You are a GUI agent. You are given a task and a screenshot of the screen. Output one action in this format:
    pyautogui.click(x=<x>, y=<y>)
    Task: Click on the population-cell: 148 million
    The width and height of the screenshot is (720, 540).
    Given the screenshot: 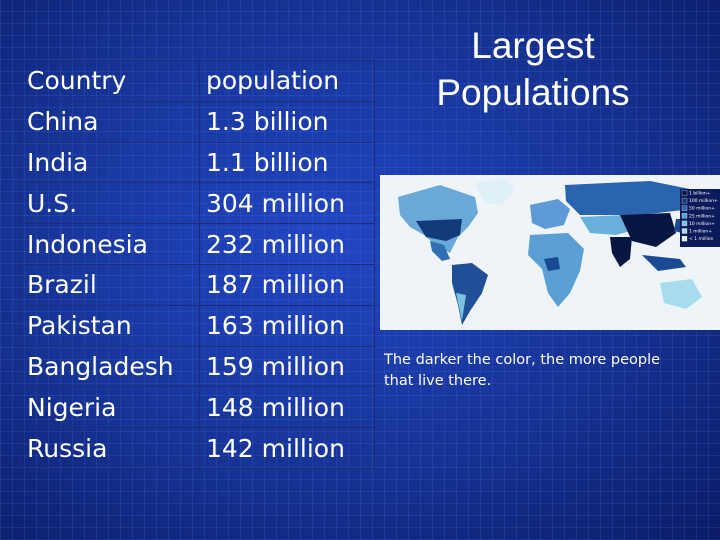 What is the action you would take?
    pyautogui.click(x=287, y=407)
    